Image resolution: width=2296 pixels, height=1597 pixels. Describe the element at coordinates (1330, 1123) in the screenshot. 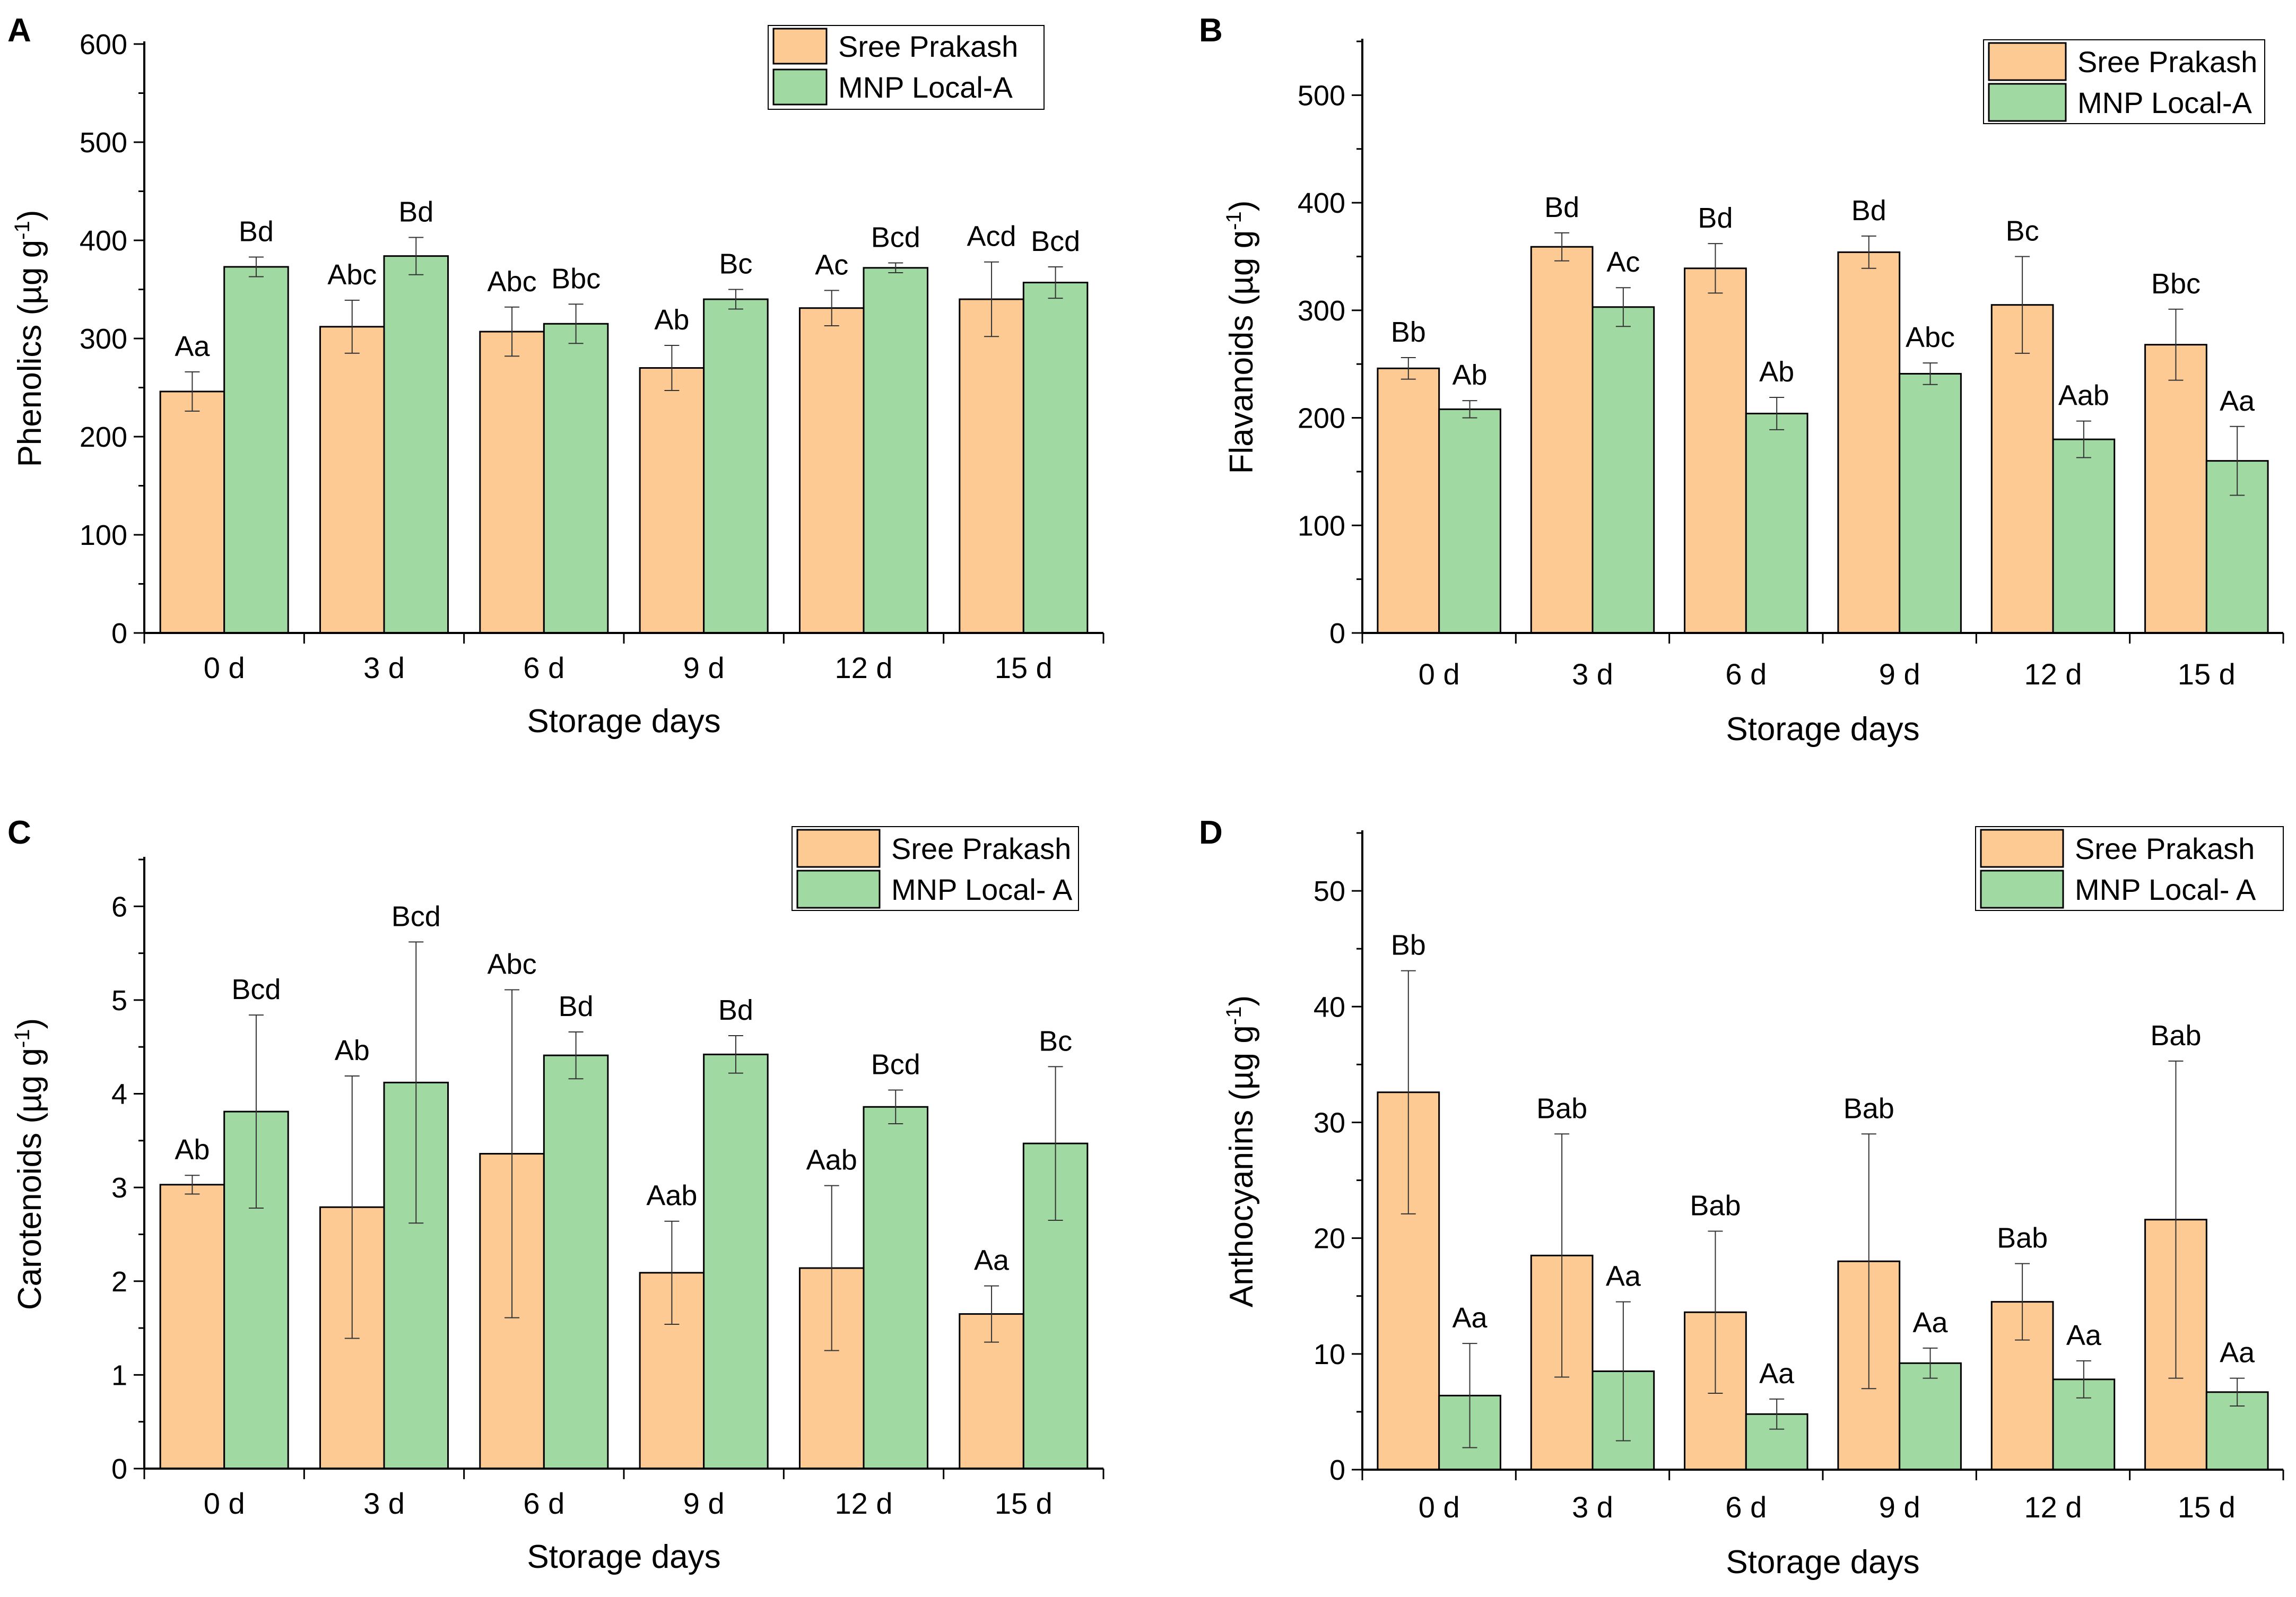

I see `y-tick-label: 30` at that location.